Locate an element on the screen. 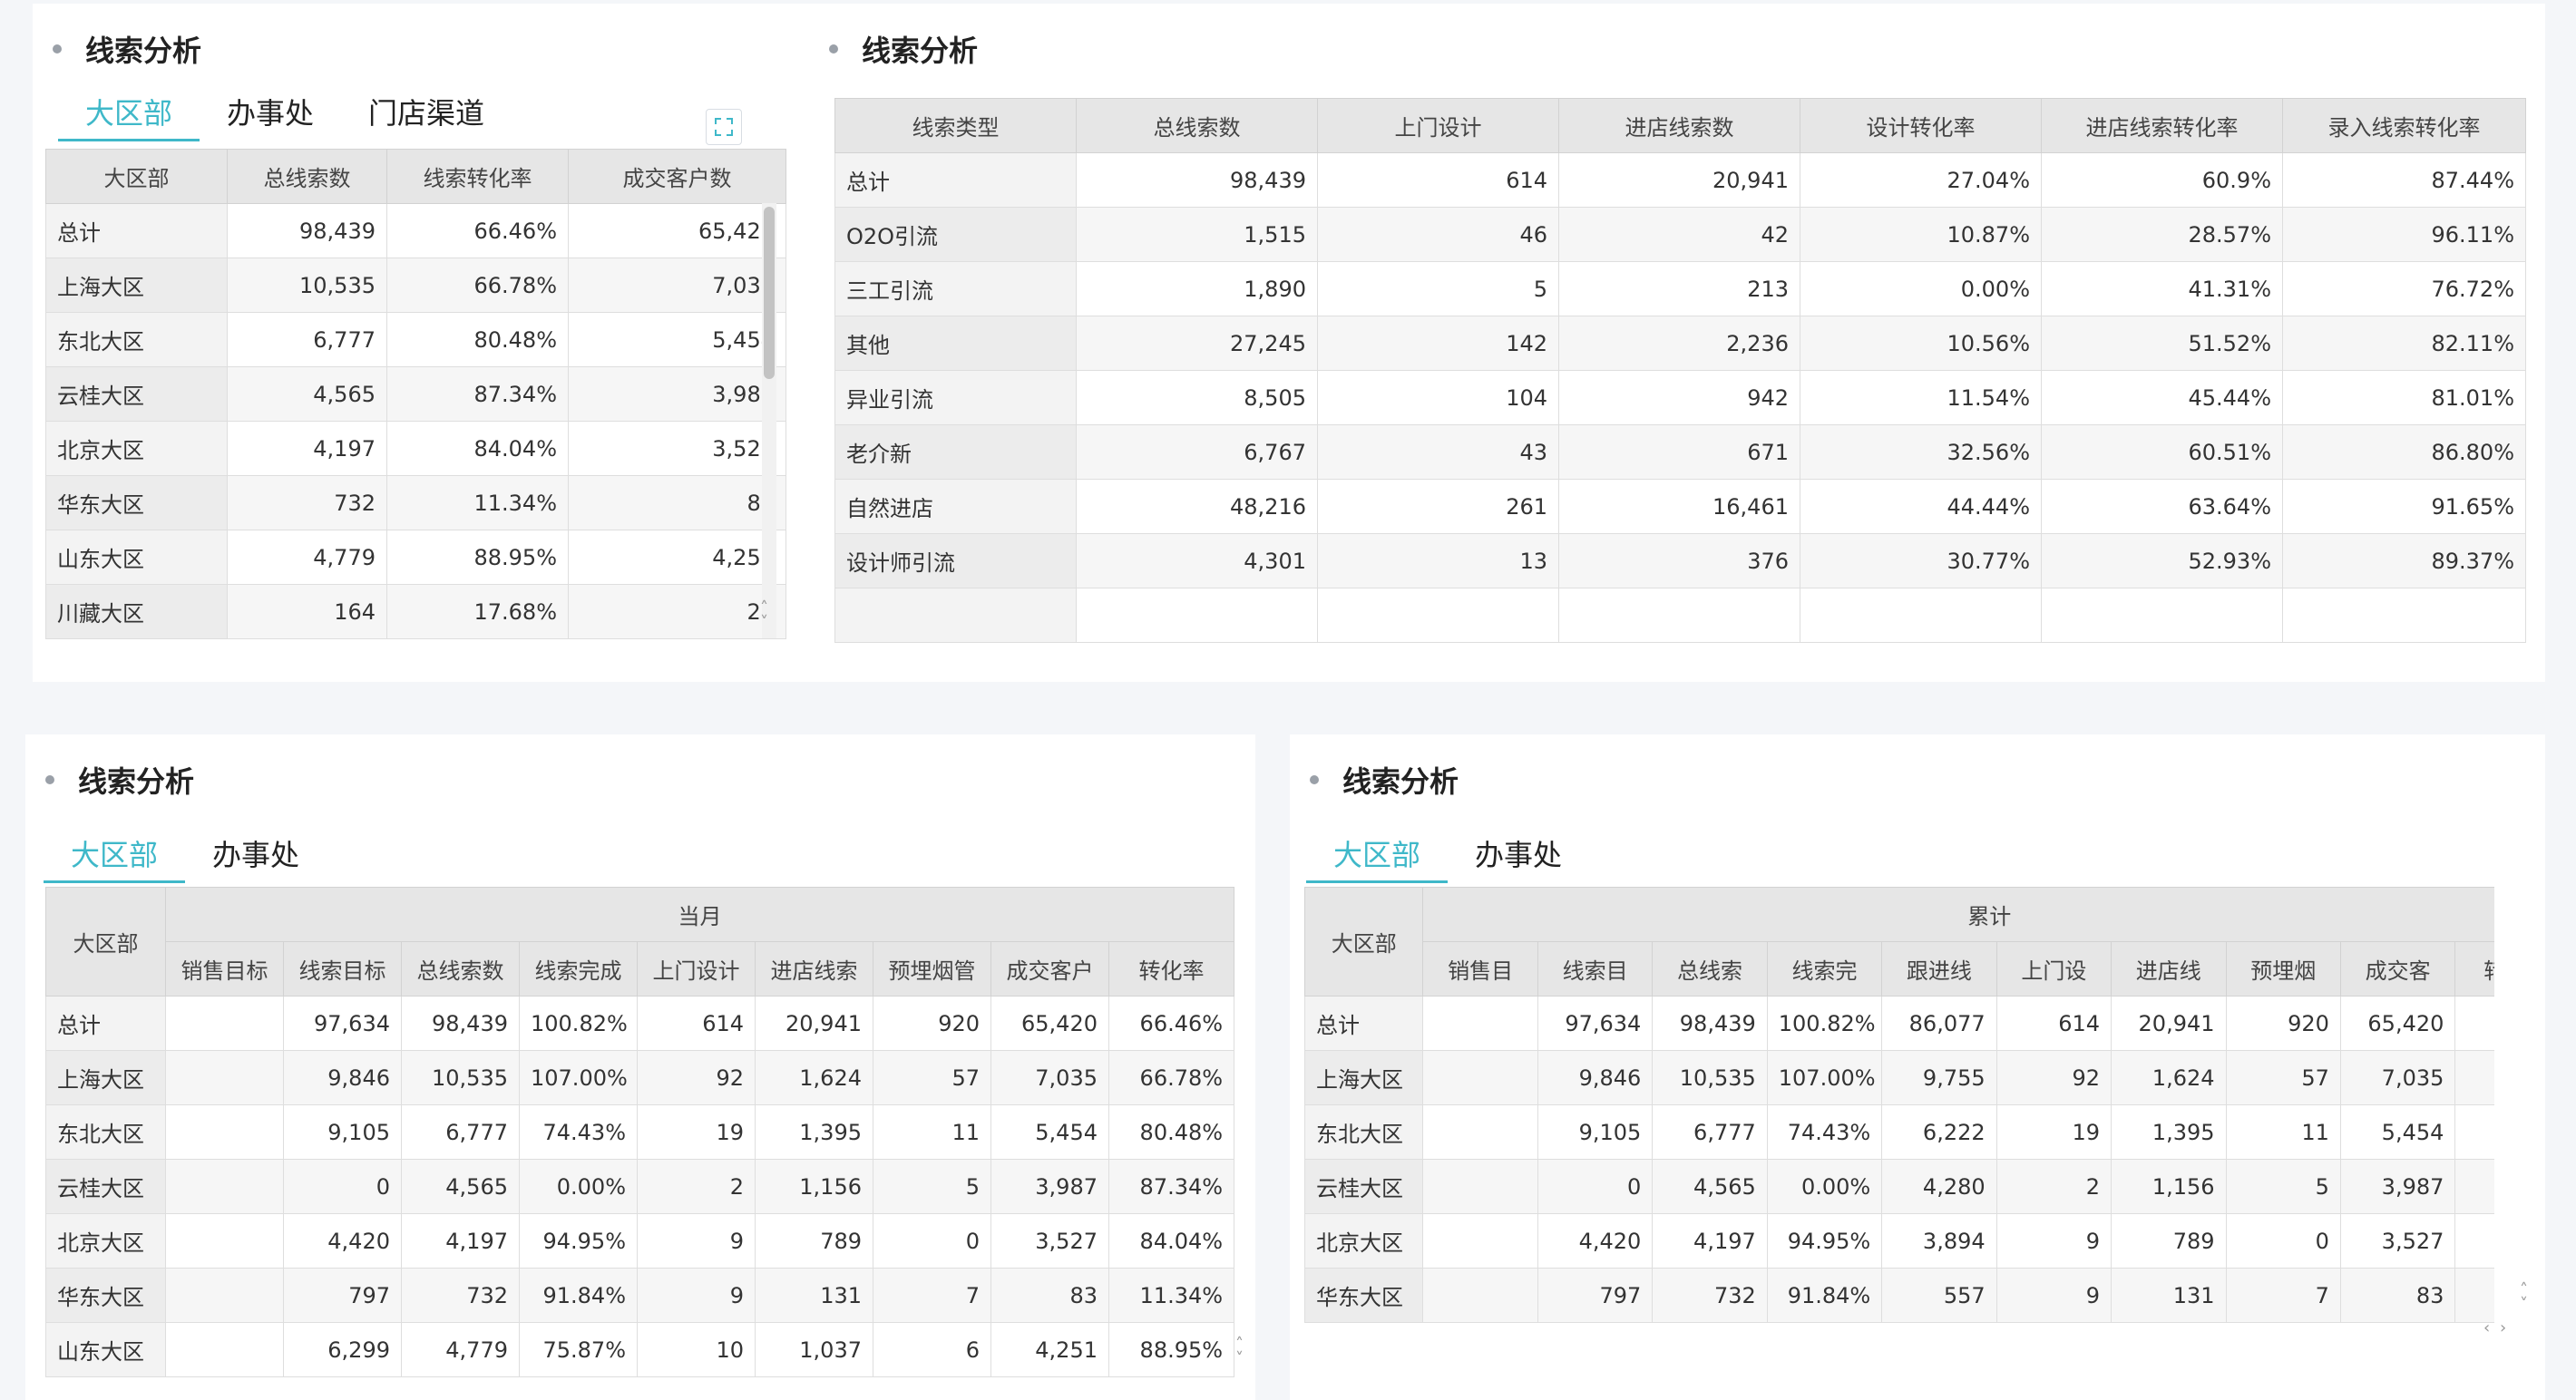 This screenshot has width=2576, height=1400. table-cell: 4,251 is located at coordinates (677, 557).